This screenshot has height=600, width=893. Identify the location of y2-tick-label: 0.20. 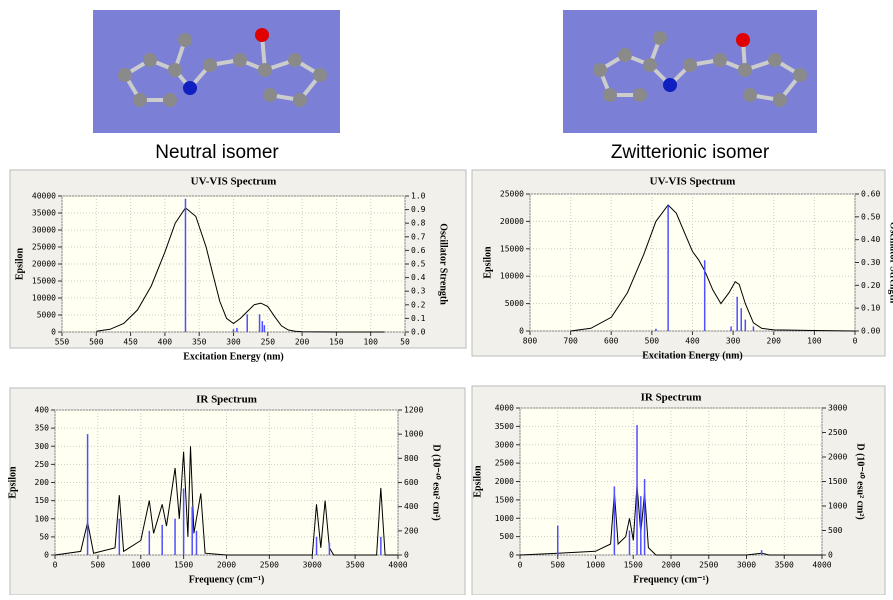
(870, 285).